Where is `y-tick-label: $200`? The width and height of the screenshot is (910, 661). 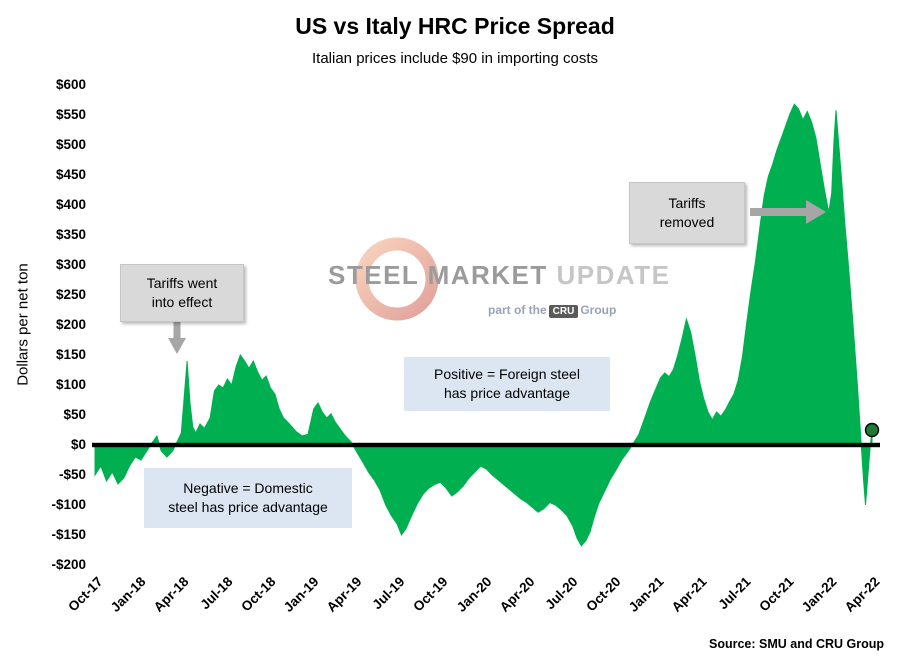 y-tick-label: $200 is located at coordinates (70, 324).